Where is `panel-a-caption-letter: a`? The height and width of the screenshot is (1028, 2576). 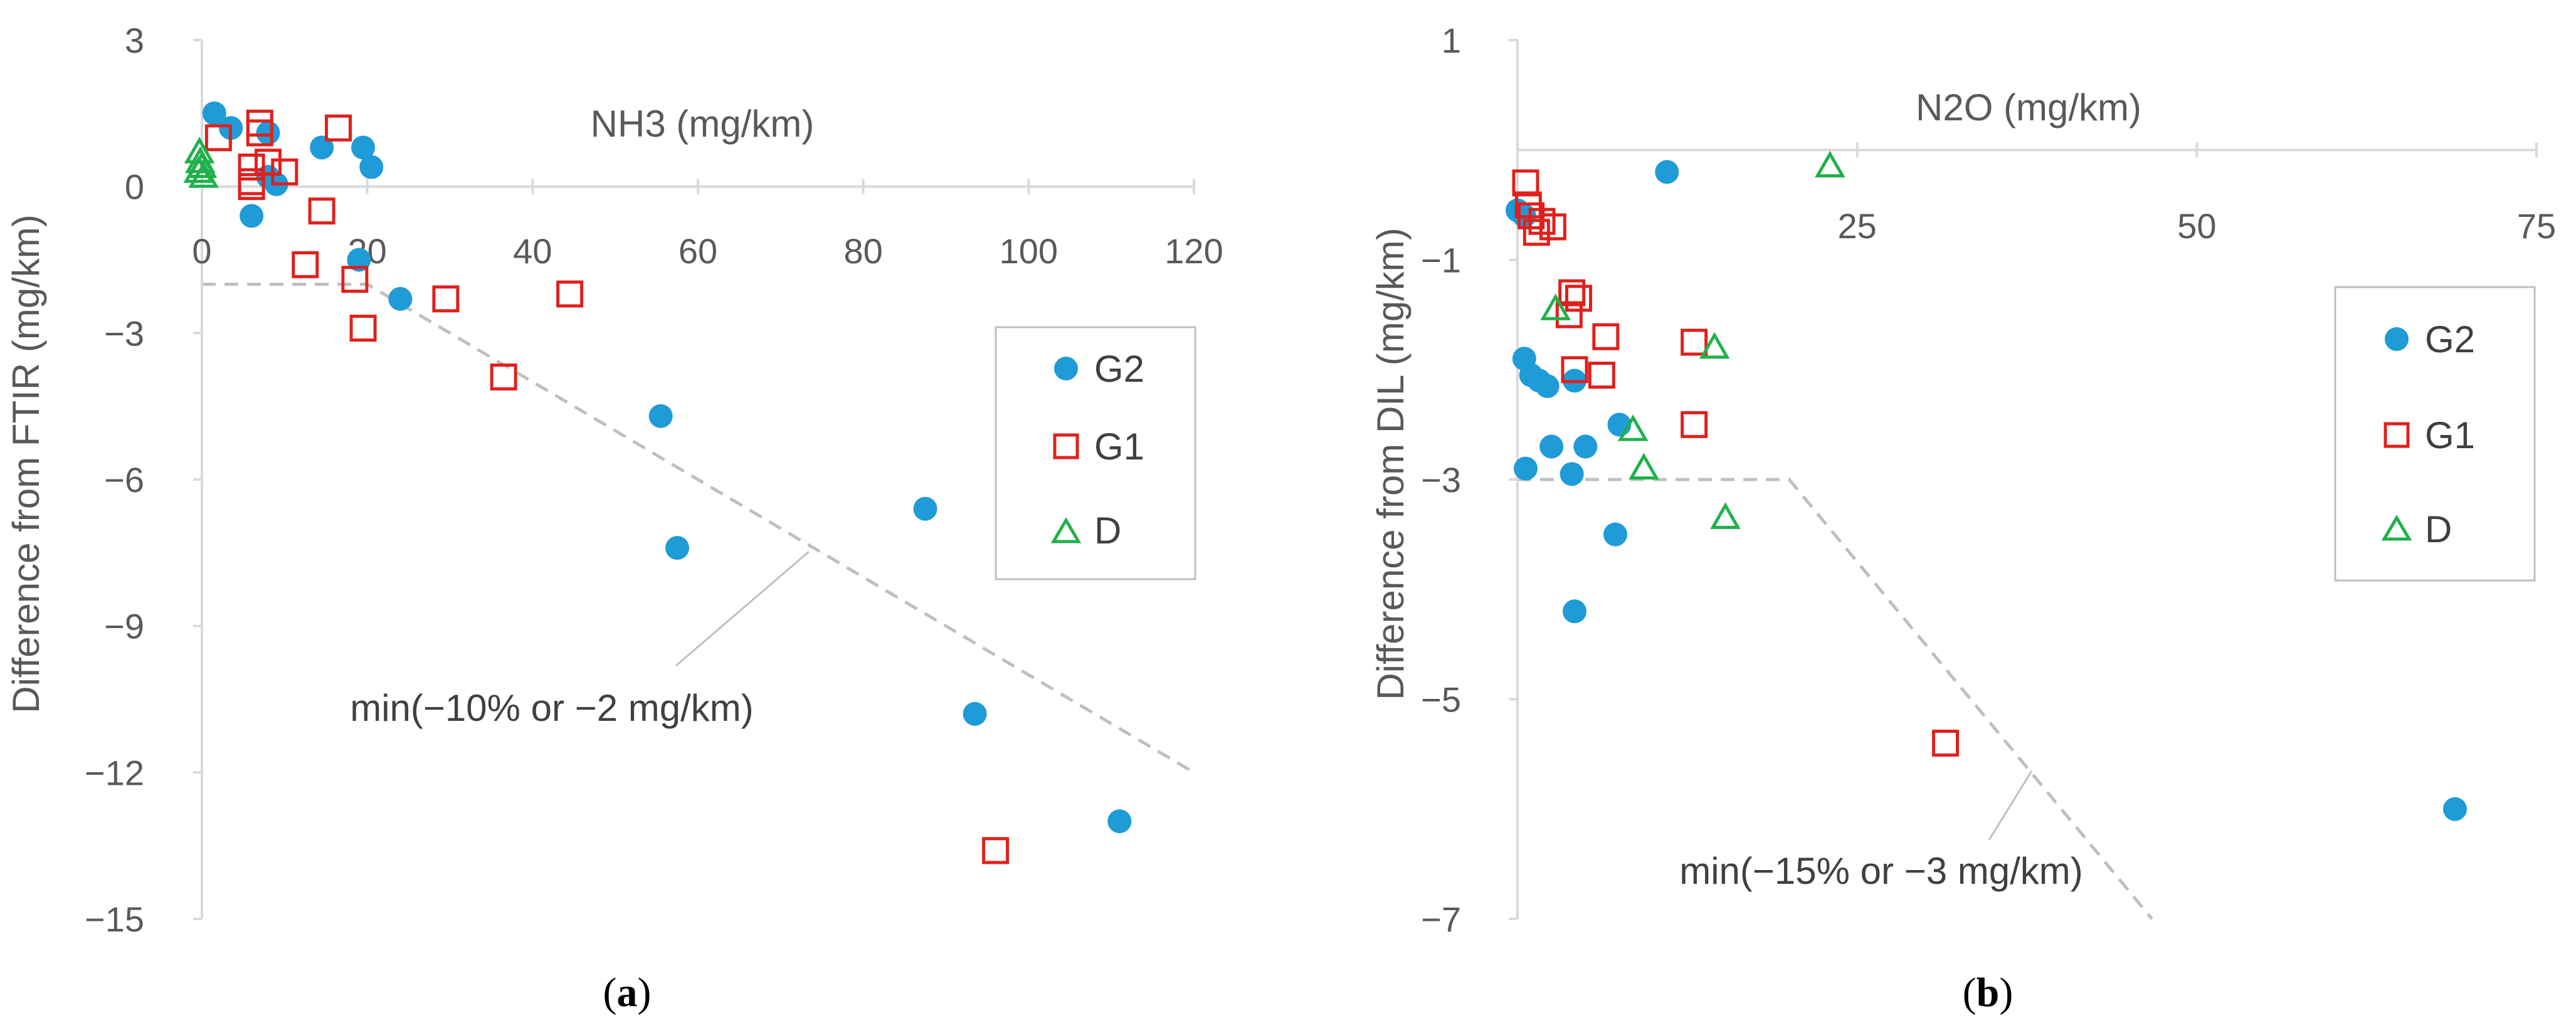
panel-a-caption-letter: a is located at coordinates (627, 993).